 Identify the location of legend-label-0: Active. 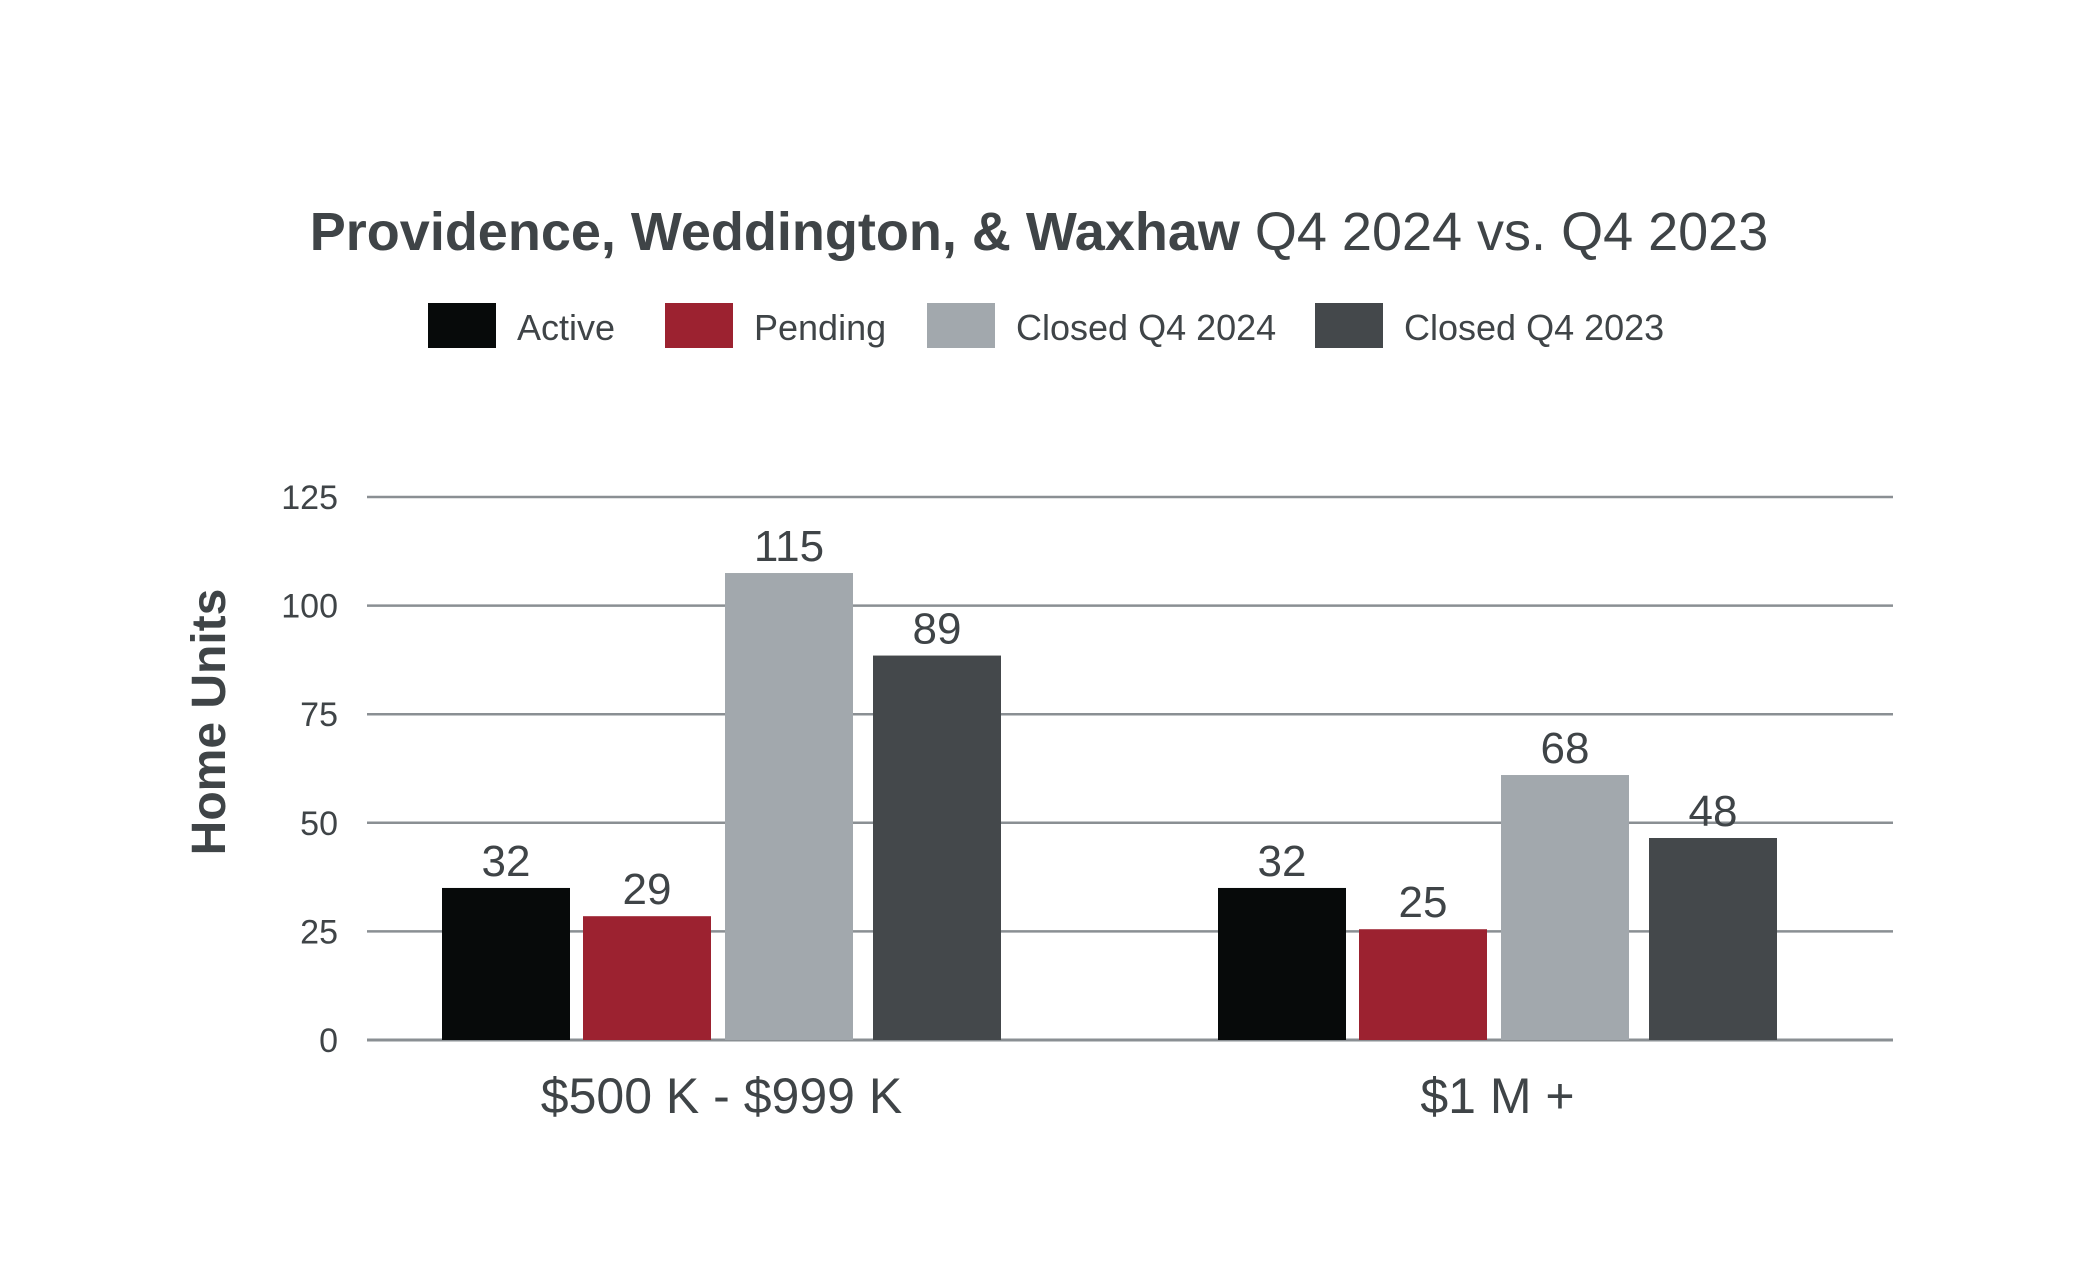
(566, 327).